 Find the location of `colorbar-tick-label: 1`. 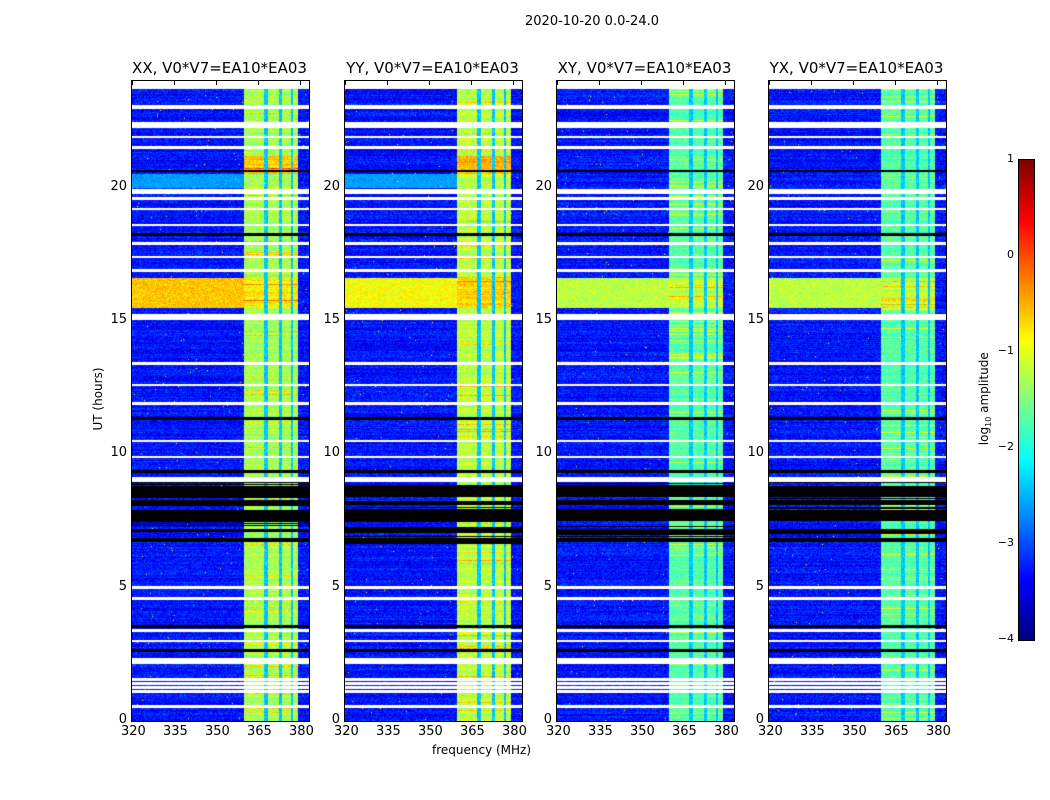

colorbar-tick-label: 1 is located at coordinates (1010, 158).